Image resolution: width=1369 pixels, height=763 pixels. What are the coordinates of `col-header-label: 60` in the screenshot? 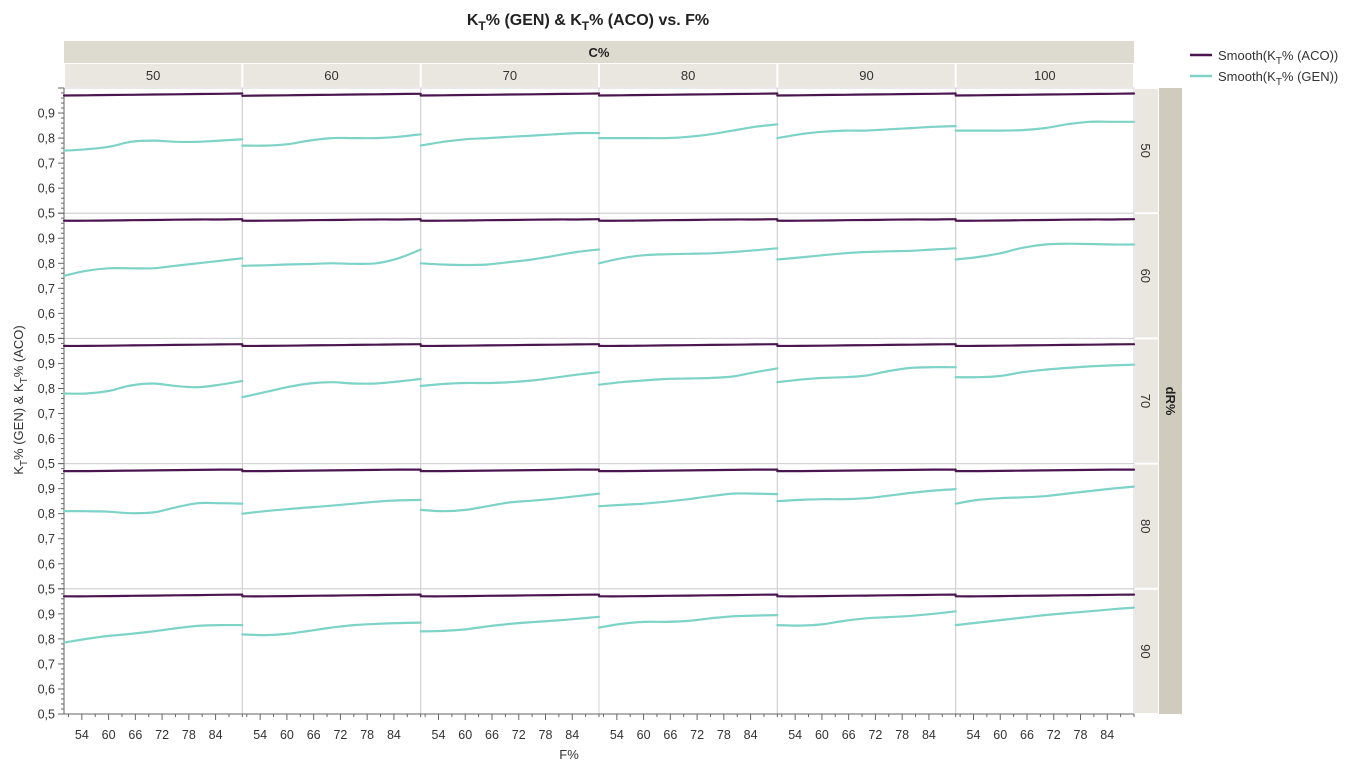 It's located at (331, 75).